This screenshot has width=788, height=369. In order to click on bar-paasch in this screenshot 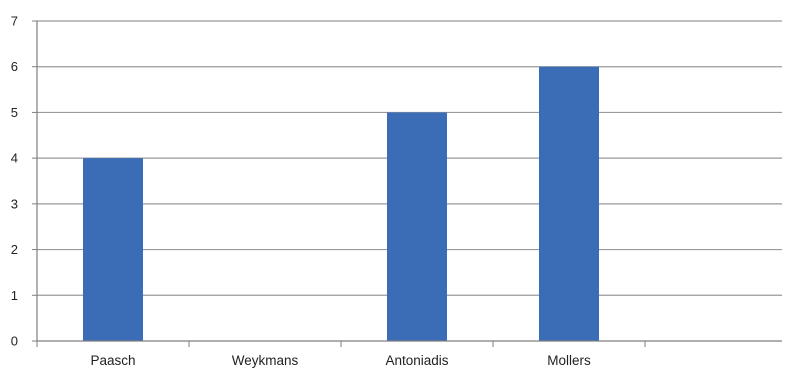, I will do `click(113, 249)`.